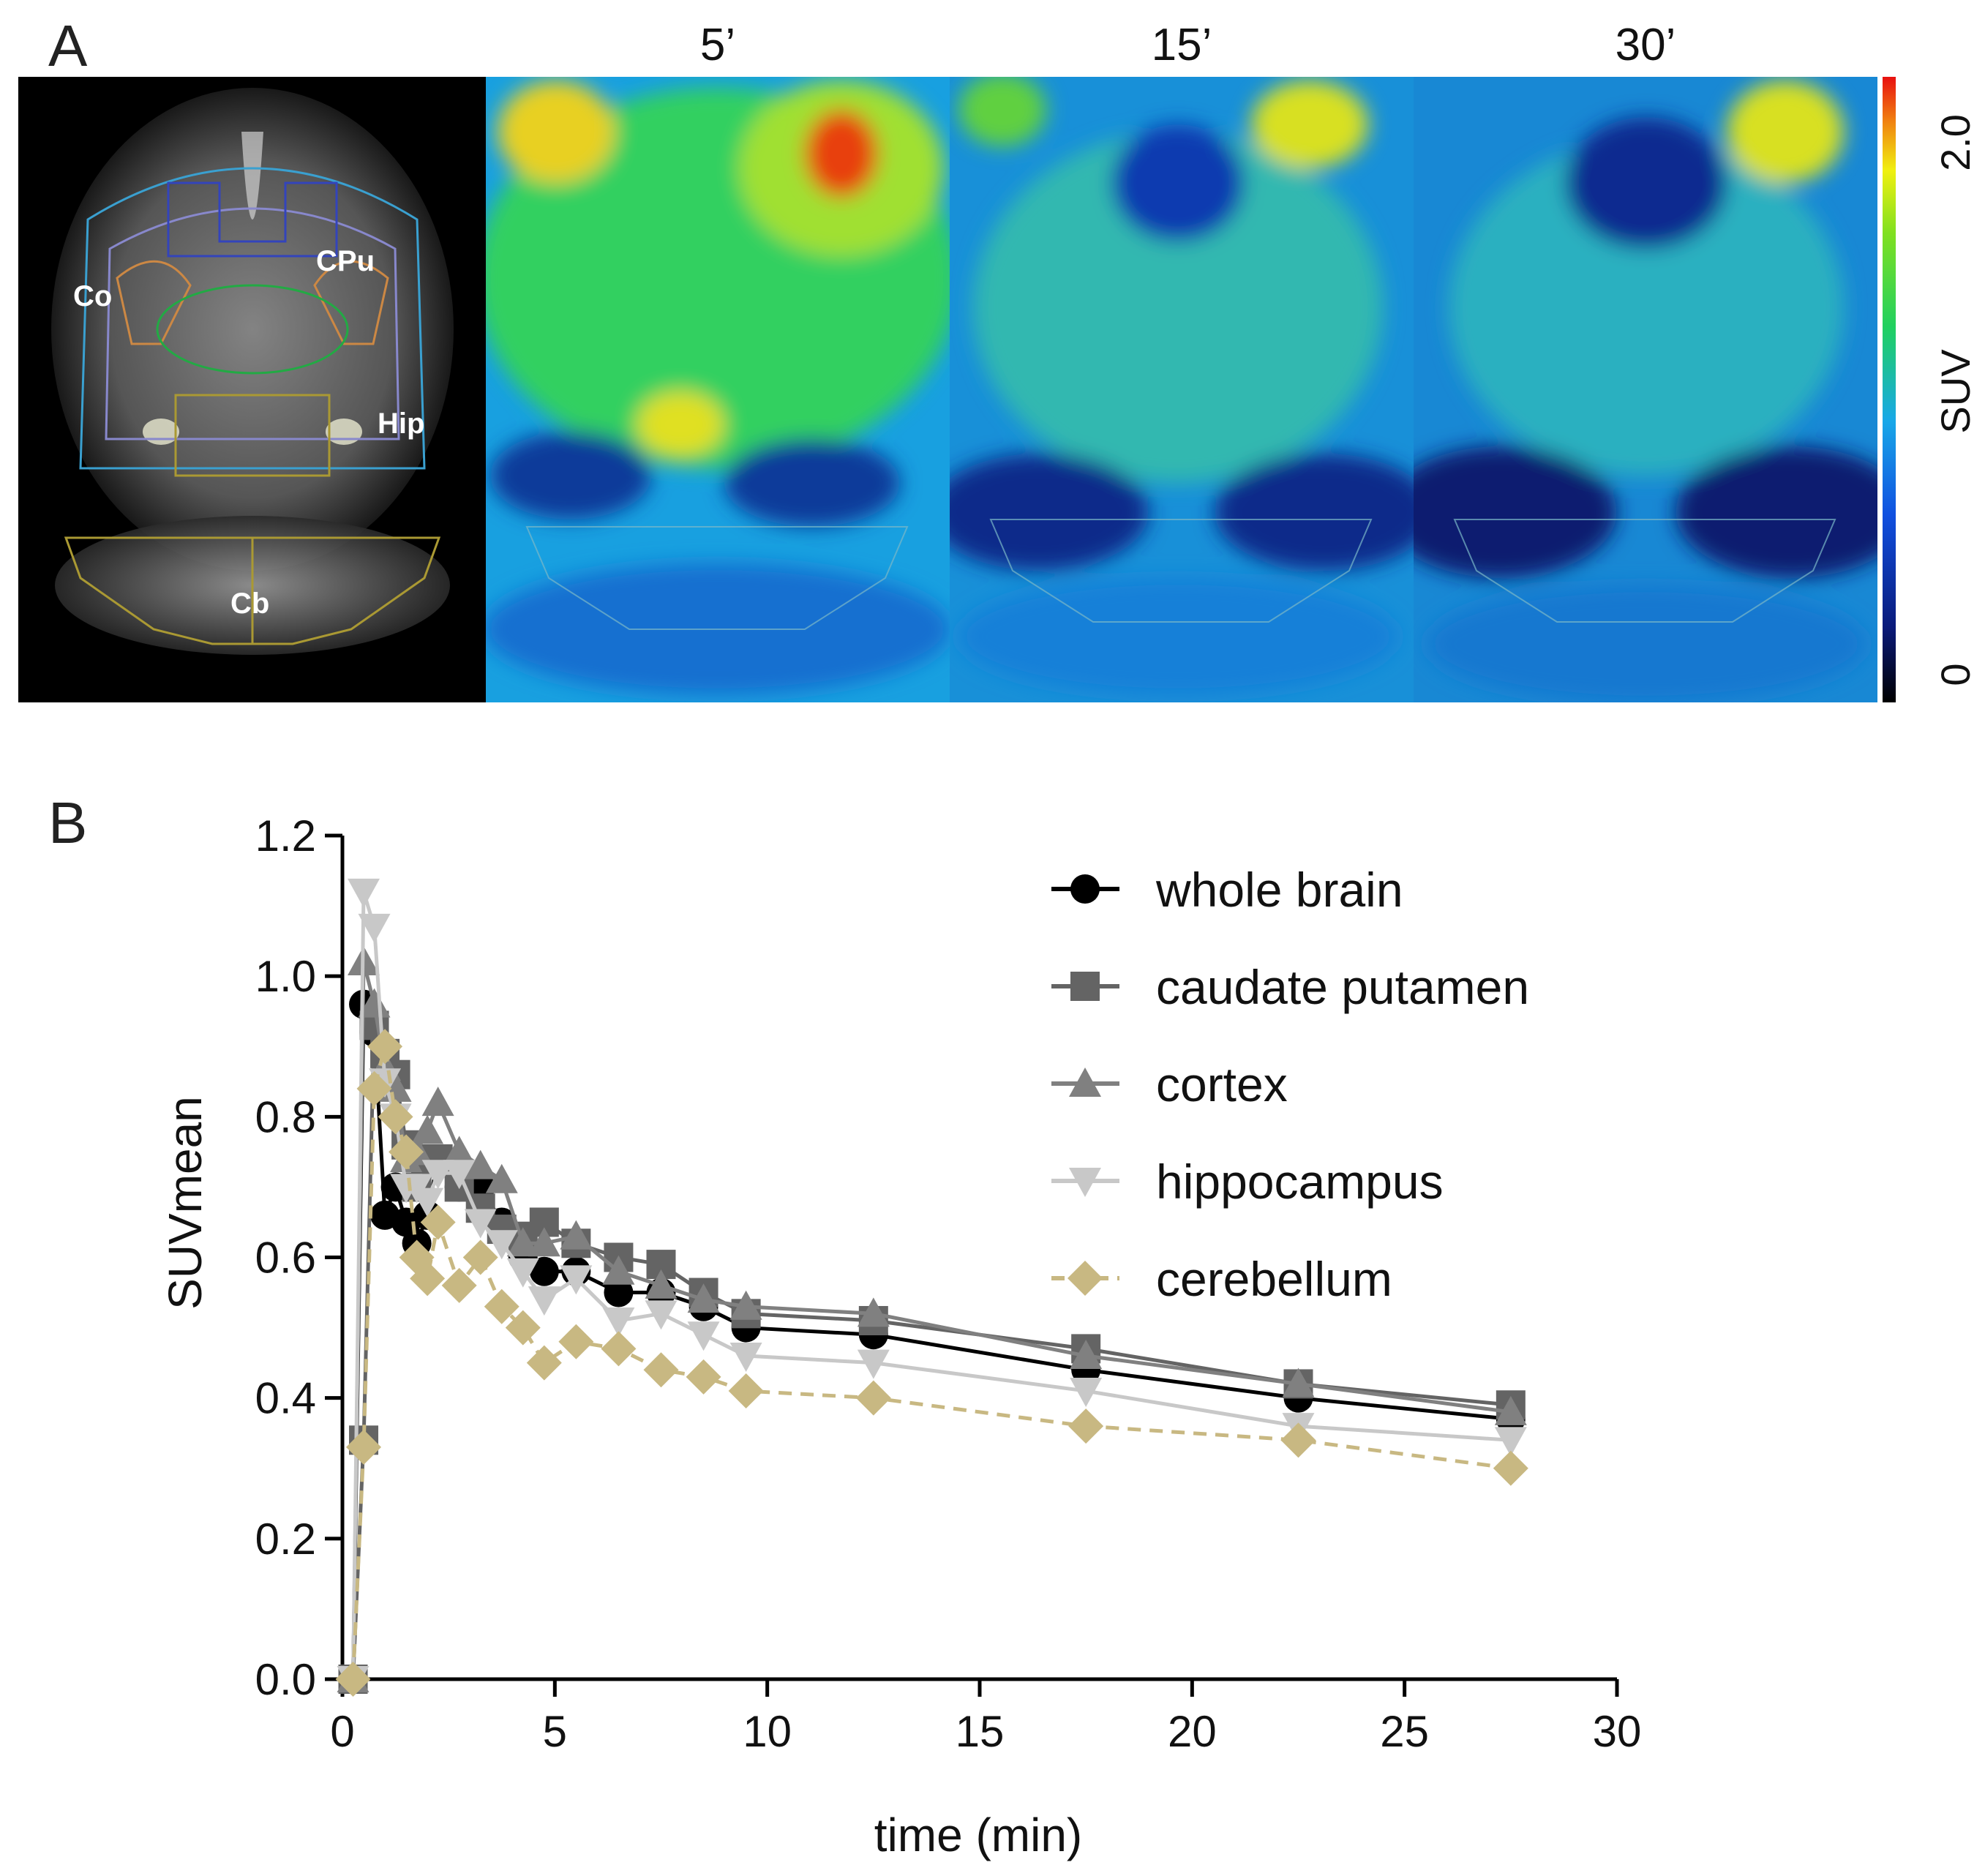 The image size is (1985, 1876). I want to click on x-axis-label: time (min), so click(978, 1835).